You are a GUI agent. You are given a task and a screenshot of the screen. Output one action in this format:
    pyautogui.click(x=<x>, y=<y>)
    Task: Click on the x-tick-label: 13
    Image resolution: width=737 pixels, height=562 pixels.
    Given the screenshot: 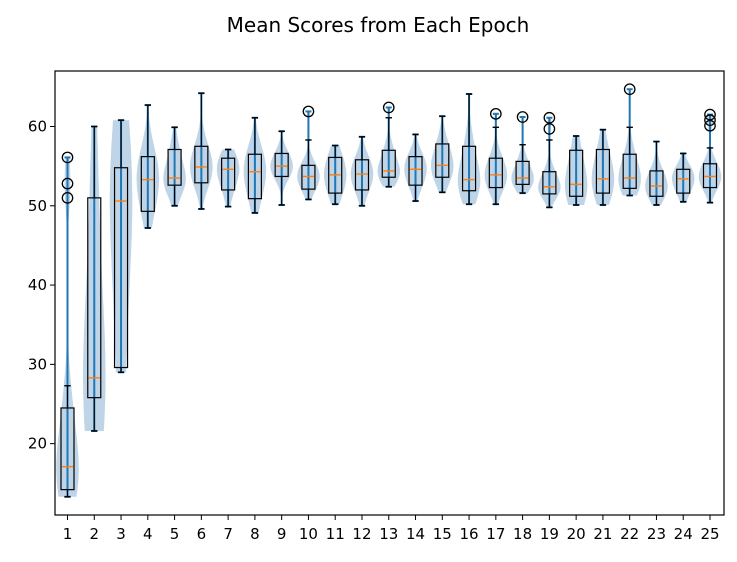 What is the action you would take?
    pyautogui.click(x=388, y=534)
    